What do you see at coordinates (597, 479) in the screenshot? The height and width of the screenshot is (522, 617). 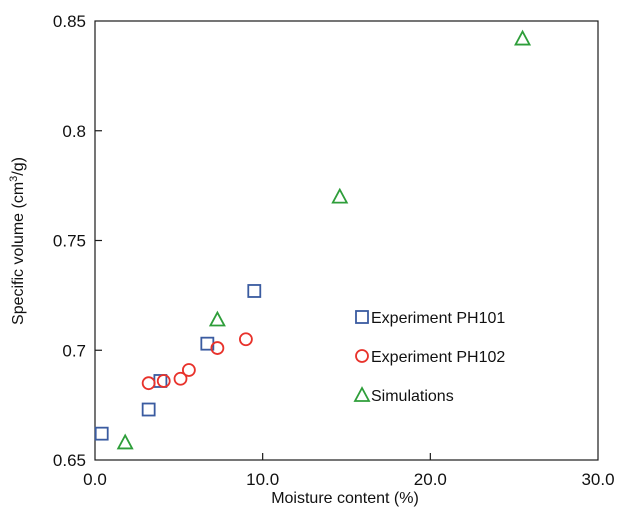 I see `x-tick-label: 30.0` at bounding box center [597, 479].